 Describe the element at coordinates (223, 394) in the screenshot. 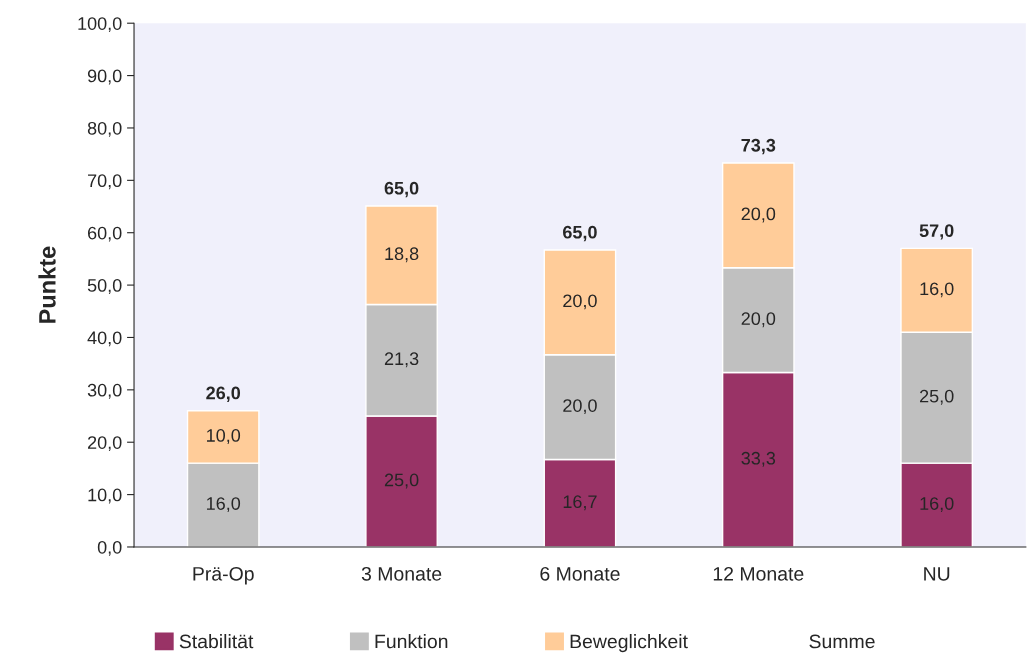

I see `annotation: 26,0` at that location.